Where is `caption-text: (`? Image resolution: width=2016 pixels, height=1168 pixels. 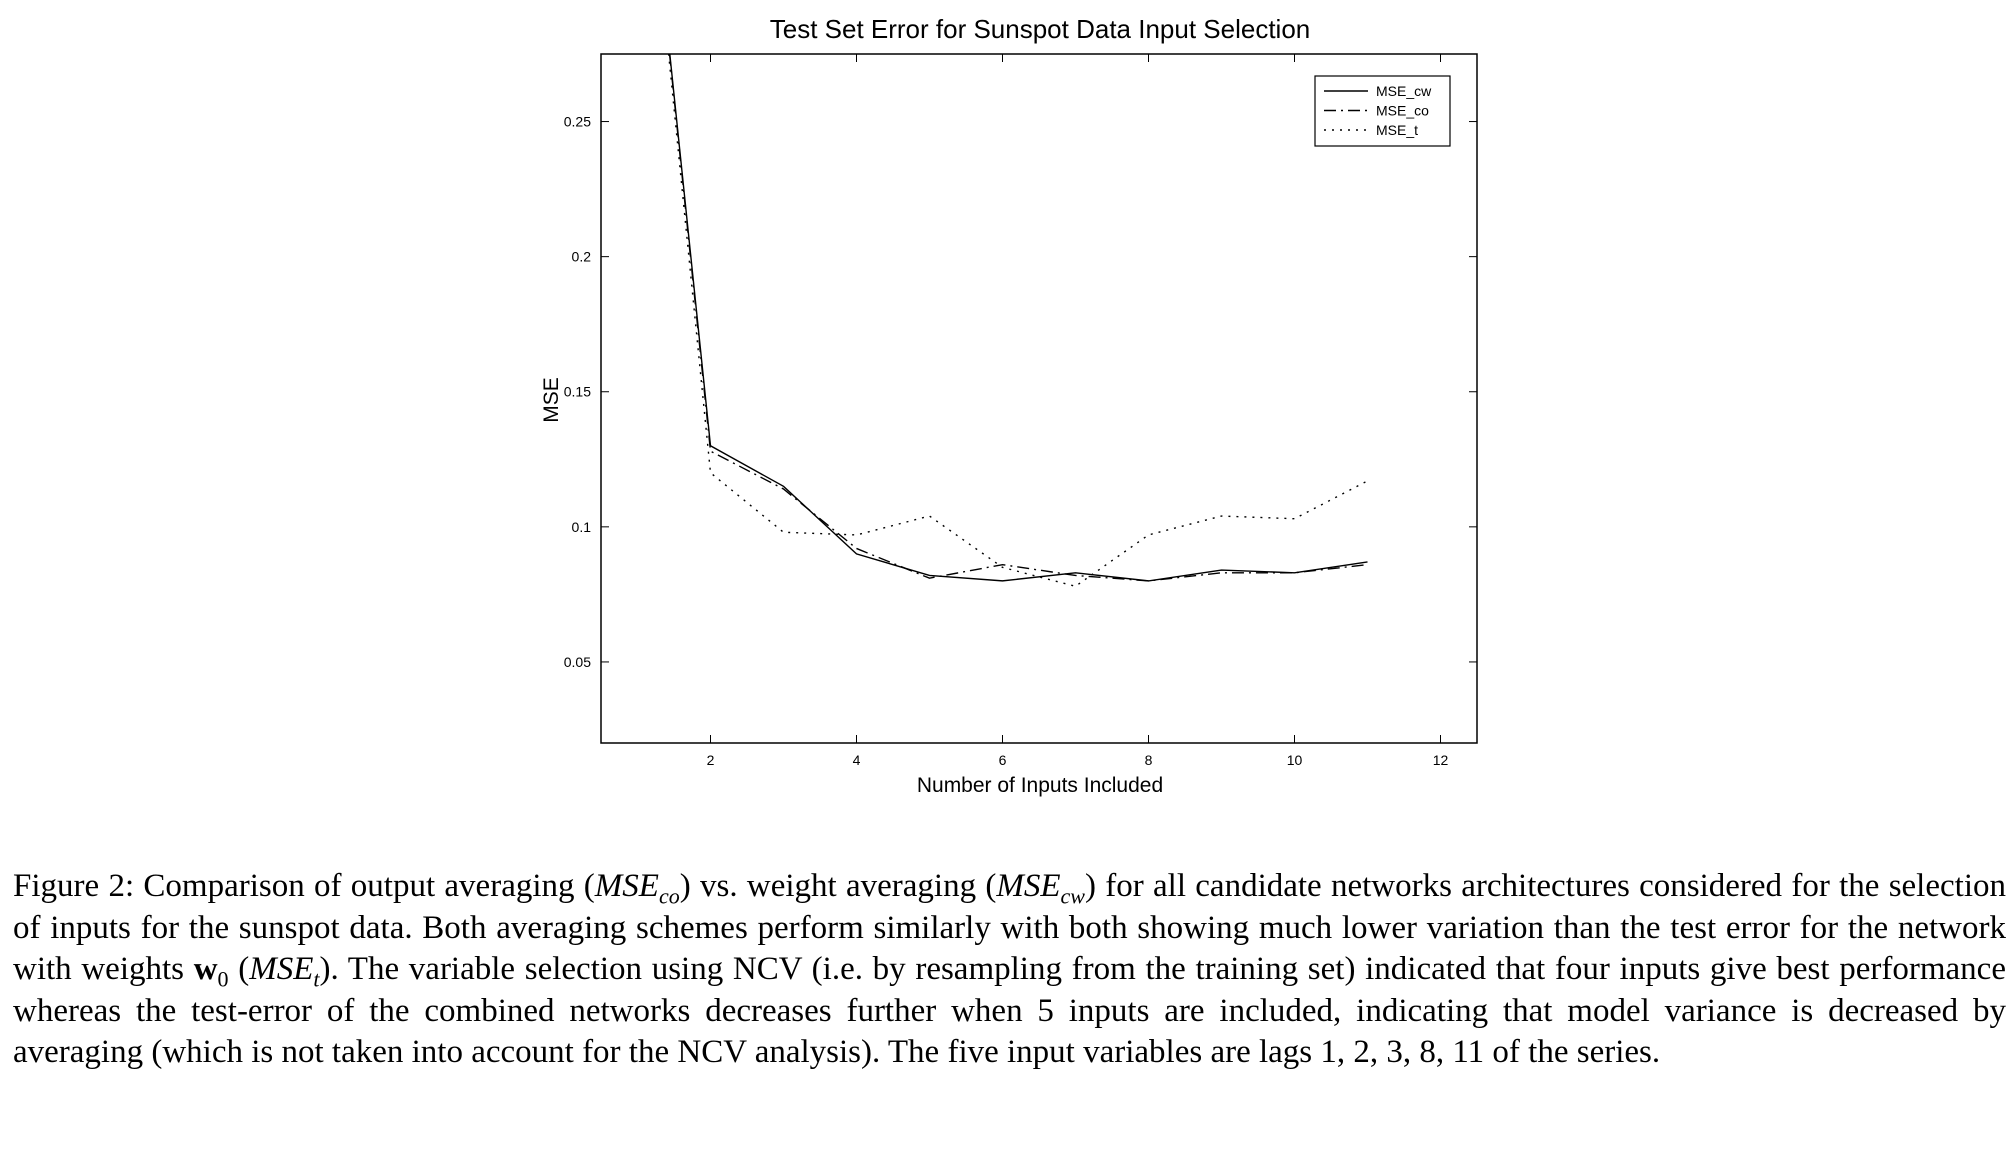
caption-text: ( is located at coordinates (239, 969).